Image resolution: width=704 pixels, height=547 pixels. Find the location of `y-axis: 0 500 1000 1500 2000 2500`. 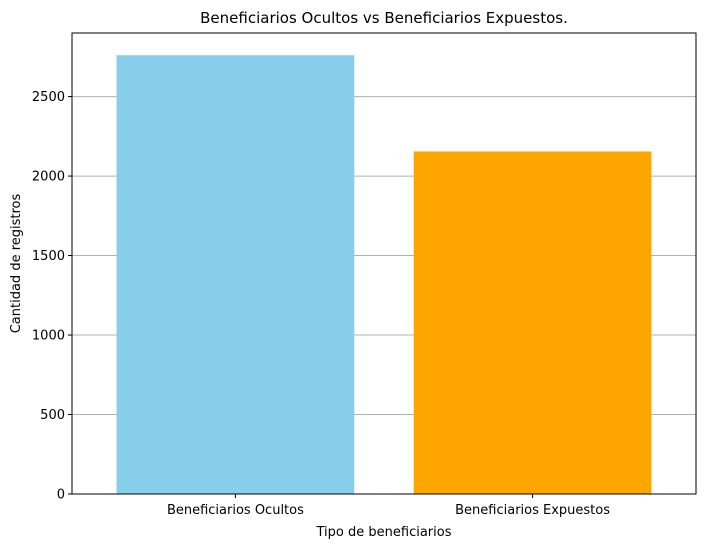

y-axis: 0 500 1000 1500 2000 2500 is located at coordinates (52, 296).